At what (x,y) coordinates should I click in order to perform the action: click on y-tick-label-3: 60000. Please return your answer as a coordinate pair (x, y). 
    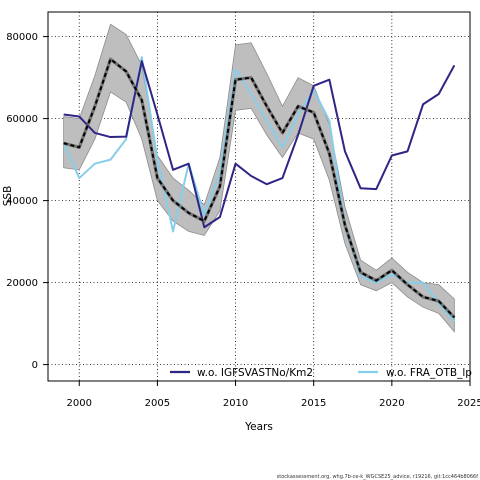
    Looking at the image, I should click on (22, 119).